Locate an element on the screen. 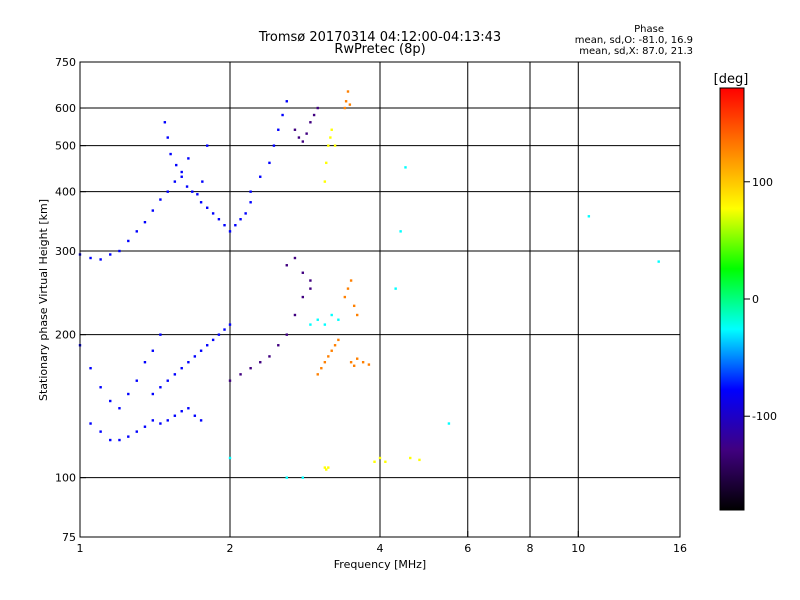 This screenshot has width=800, height=600. y-tick-label: 750 is located at coordinates (65, 62).